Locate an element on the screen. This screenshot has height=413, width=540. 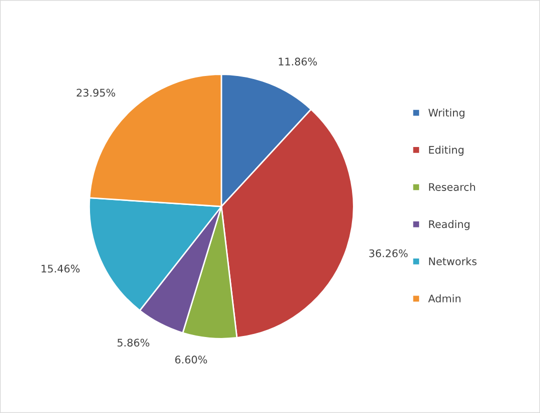
data-label: 23.95% is located at coordinates (96, 92).